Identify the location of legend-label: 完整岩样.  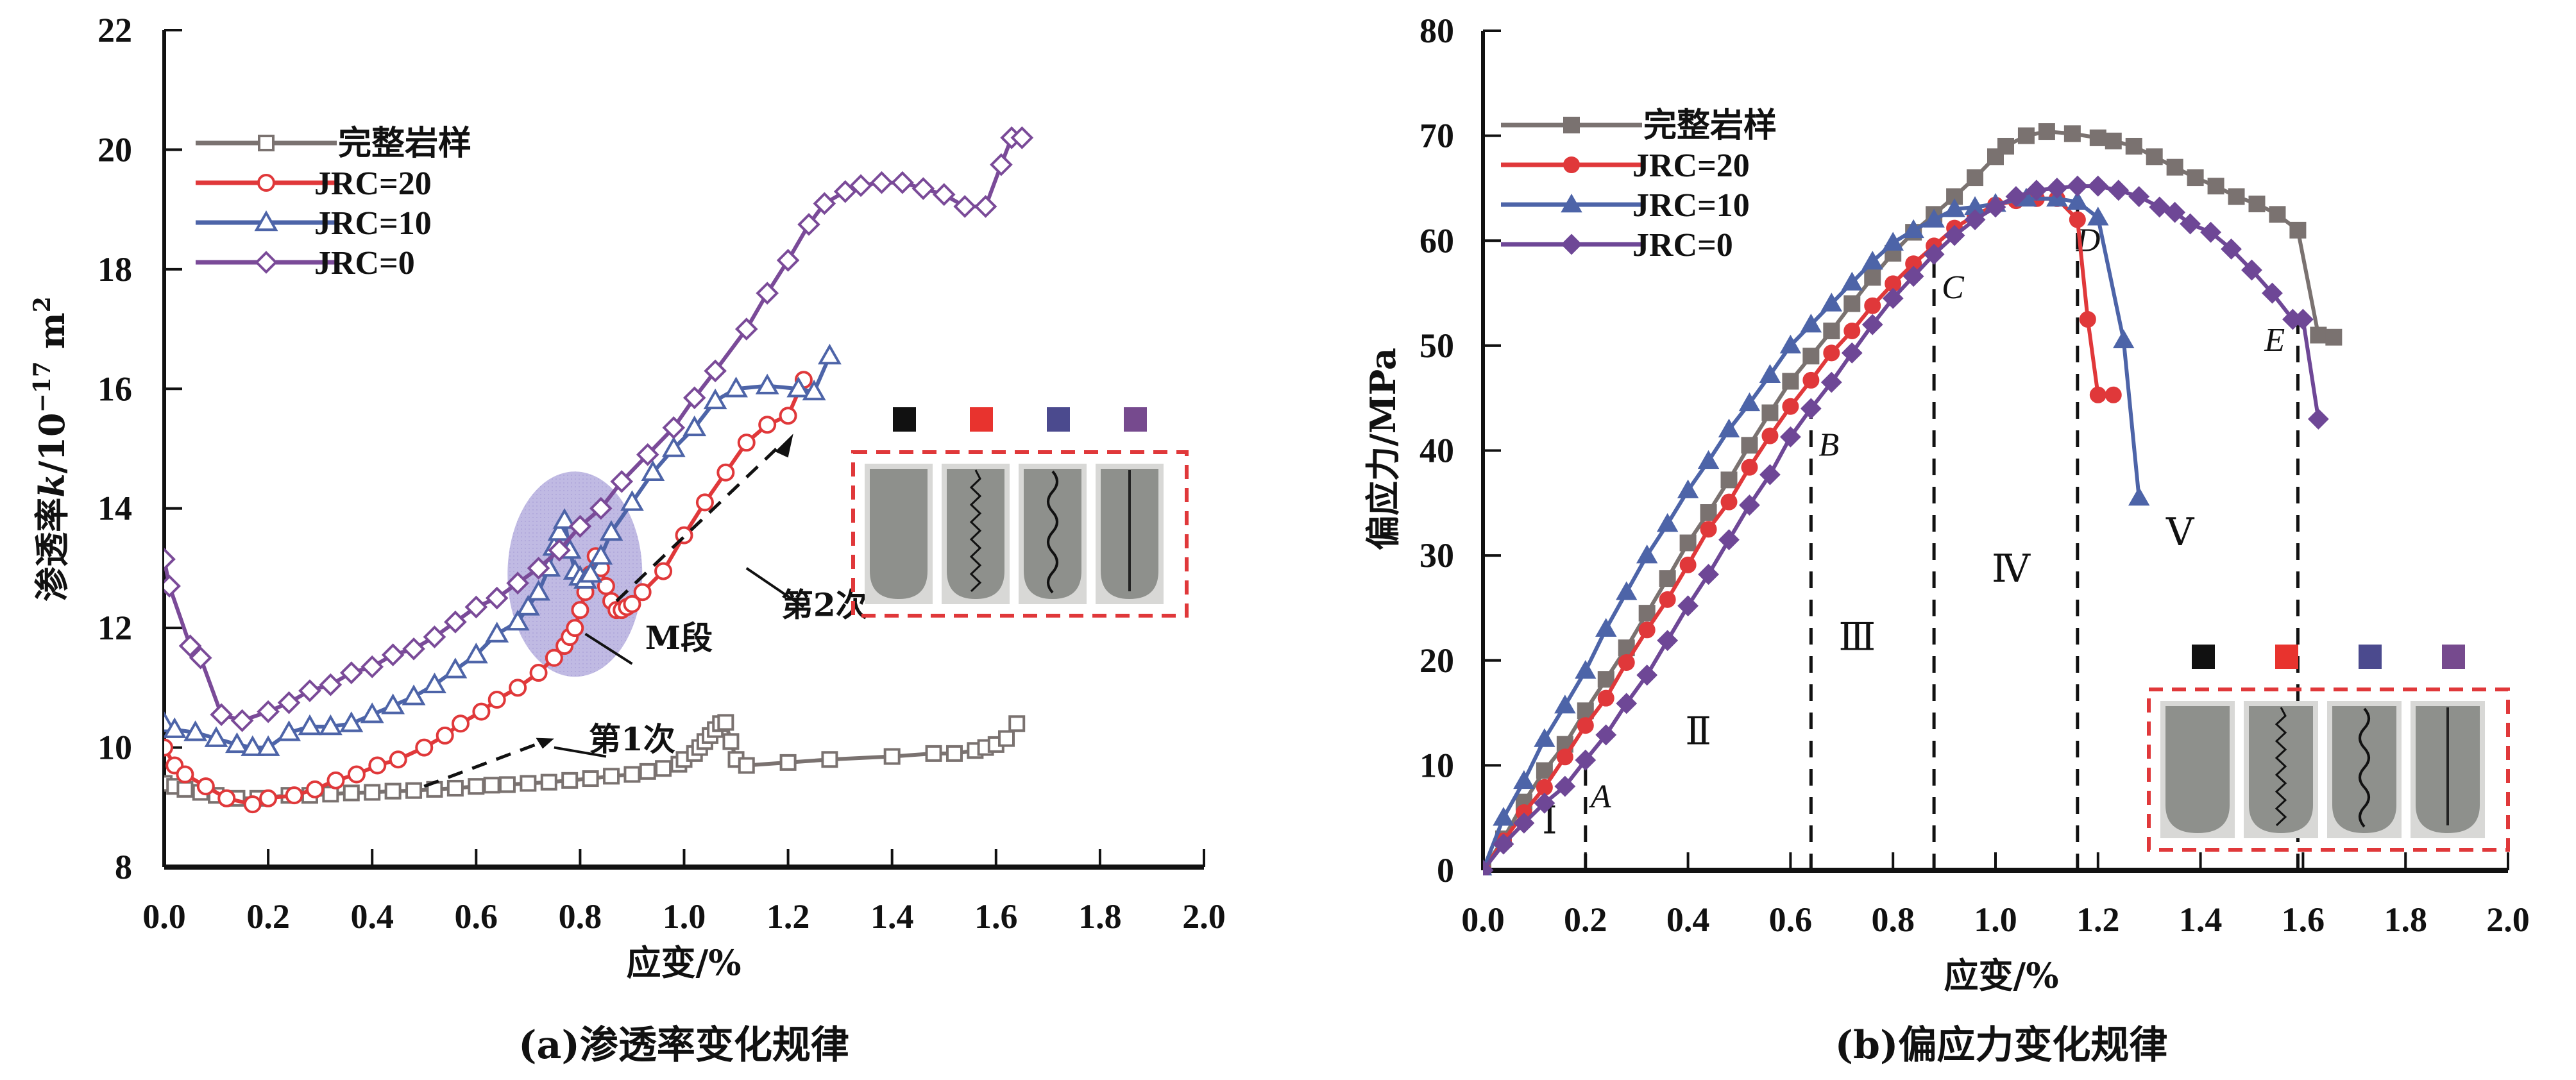
(1710, 126).